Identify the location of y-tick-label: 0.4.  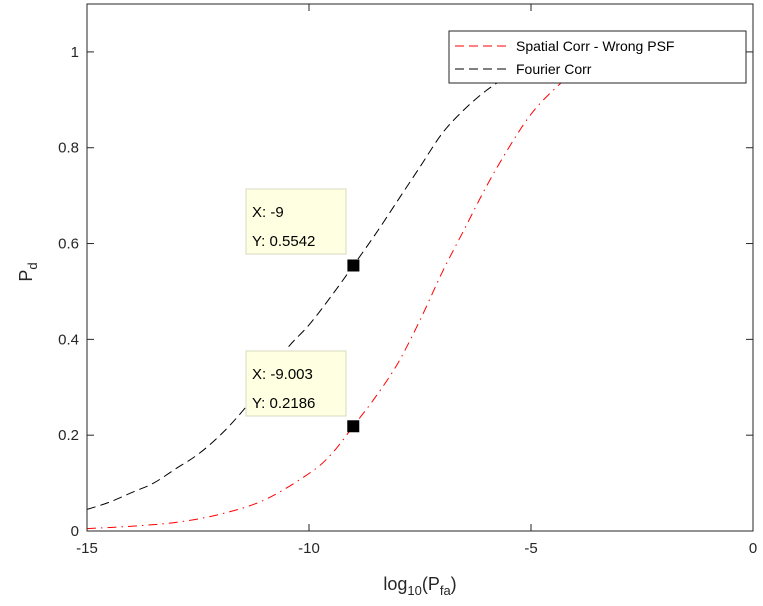
(68, 339).